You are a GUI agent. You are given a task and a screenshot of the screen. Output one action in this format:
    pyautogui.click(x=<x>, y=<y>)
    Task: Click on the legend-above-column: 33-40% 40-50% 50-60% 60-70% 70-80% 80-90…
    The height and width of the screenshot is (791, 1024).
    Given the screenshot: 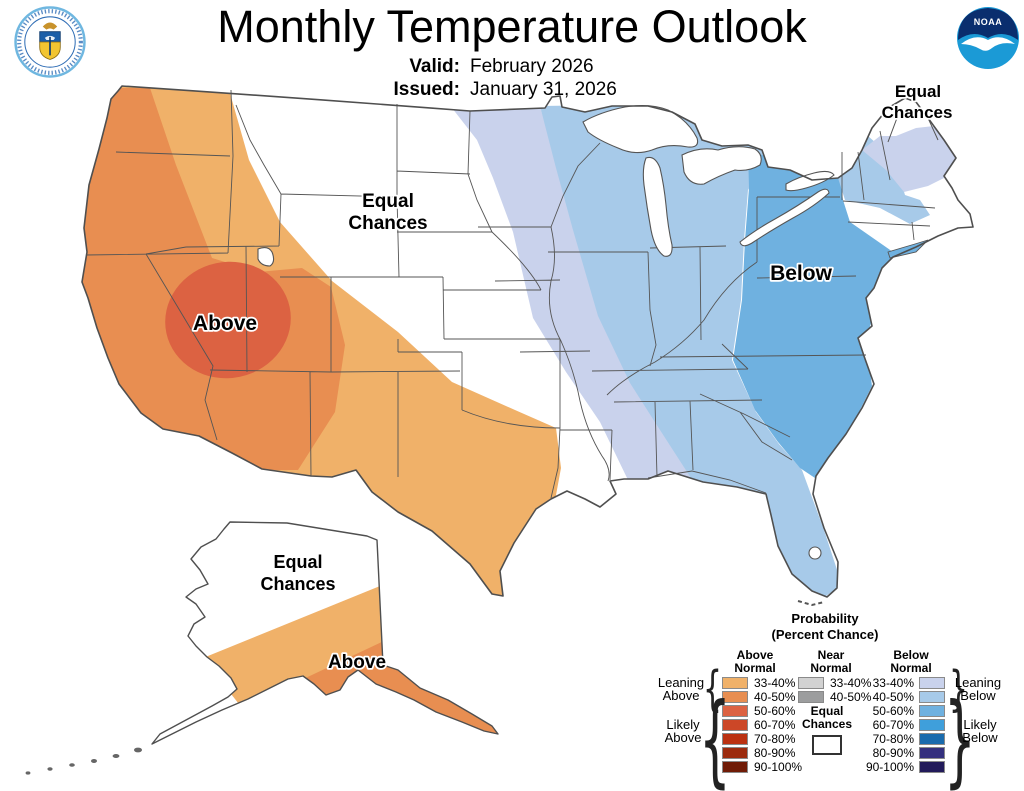 What is the action you would take?
    pyautogui.click(x=762, y=725)
    